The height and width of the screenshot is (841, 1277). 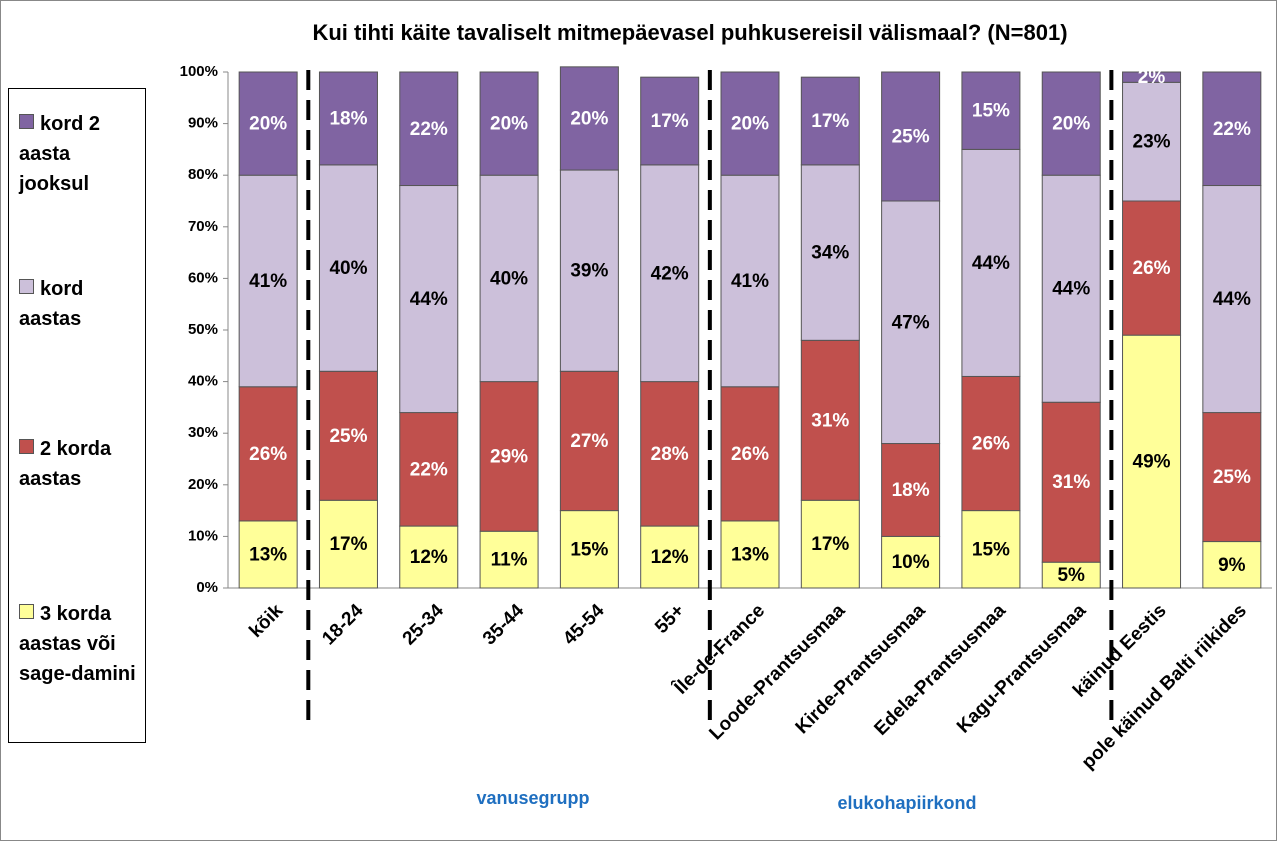 I want to click on legend-swatch, so click(x=26, y=121).